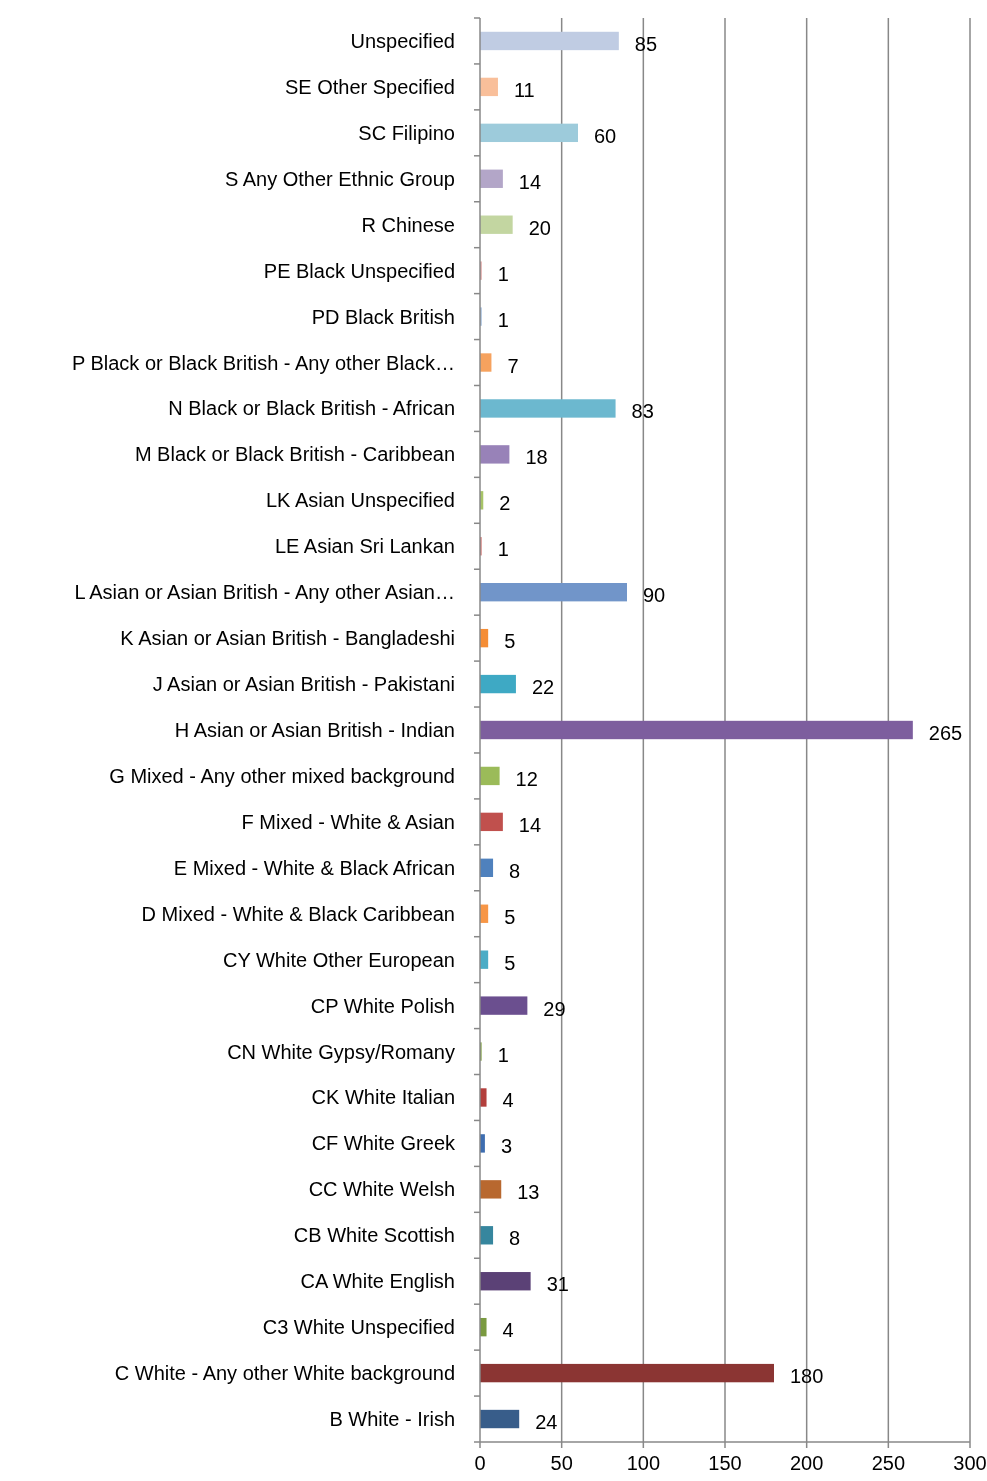 This screenshot has width=987, height=1481. I want to click on data-label: 24, so click(546, 1422).